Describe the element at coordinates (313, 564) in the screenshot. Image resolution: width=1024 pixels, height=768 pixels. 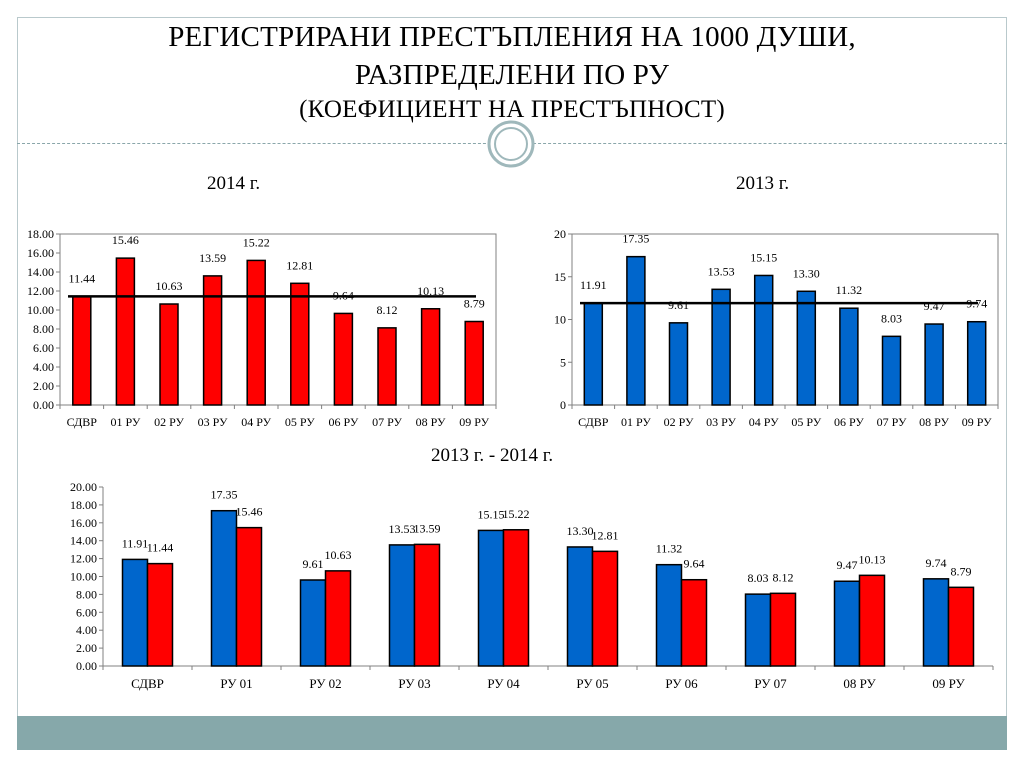
I see `ccmp-data-label: 9.61` at that location.